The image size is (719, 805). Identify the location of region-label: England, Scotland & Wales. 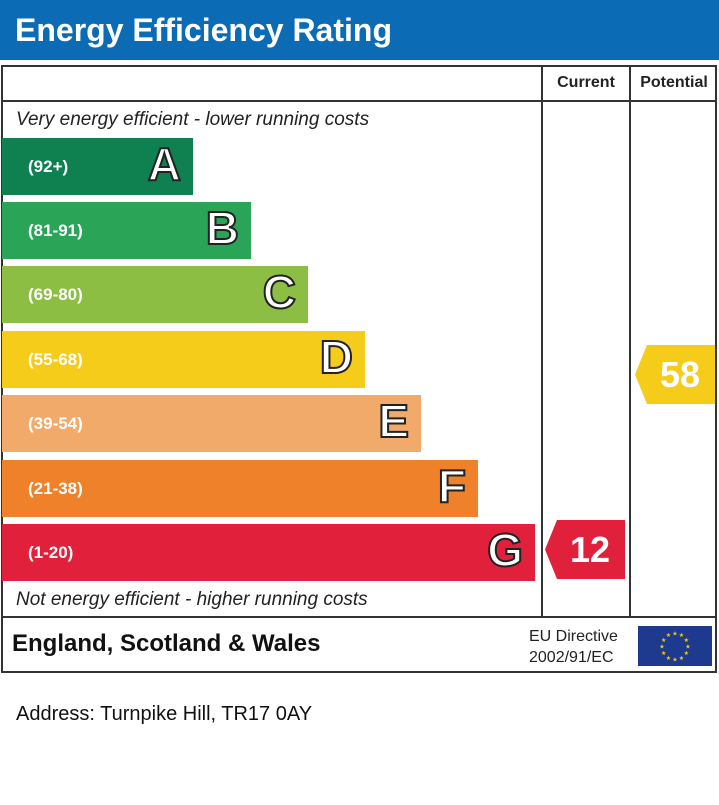
(166, 643).